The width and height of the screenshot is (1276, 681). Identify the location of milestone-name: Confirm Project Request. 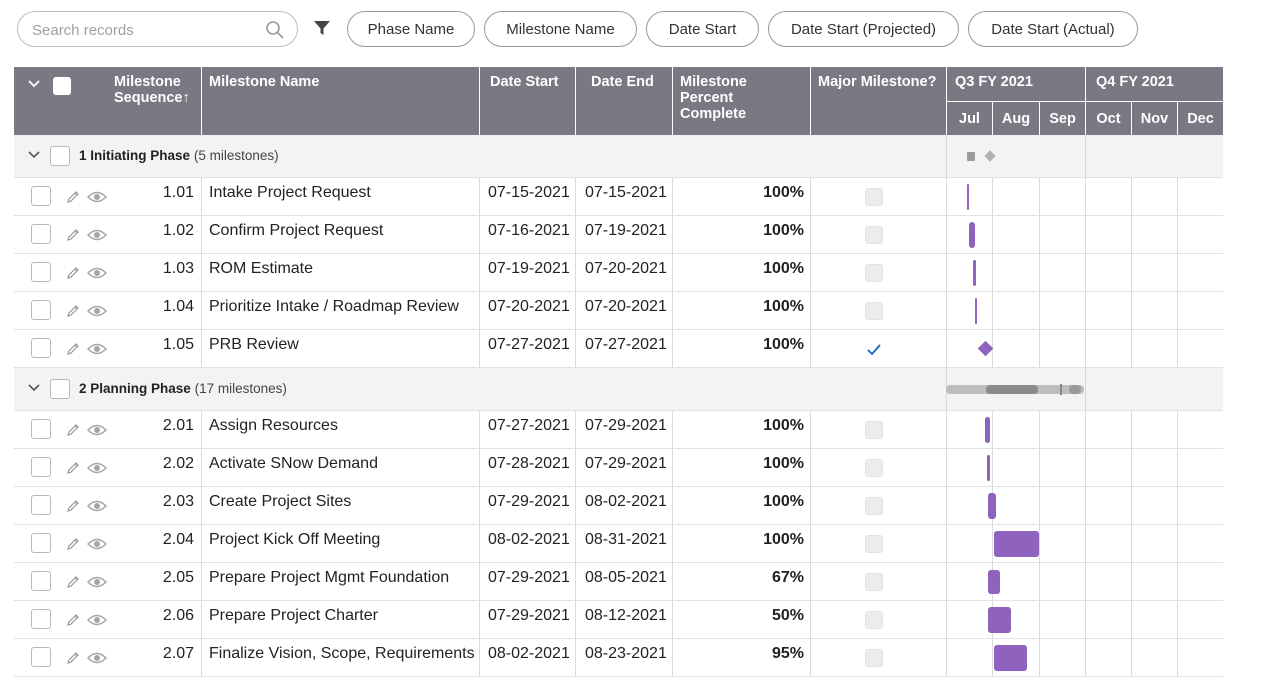
(296, 230).